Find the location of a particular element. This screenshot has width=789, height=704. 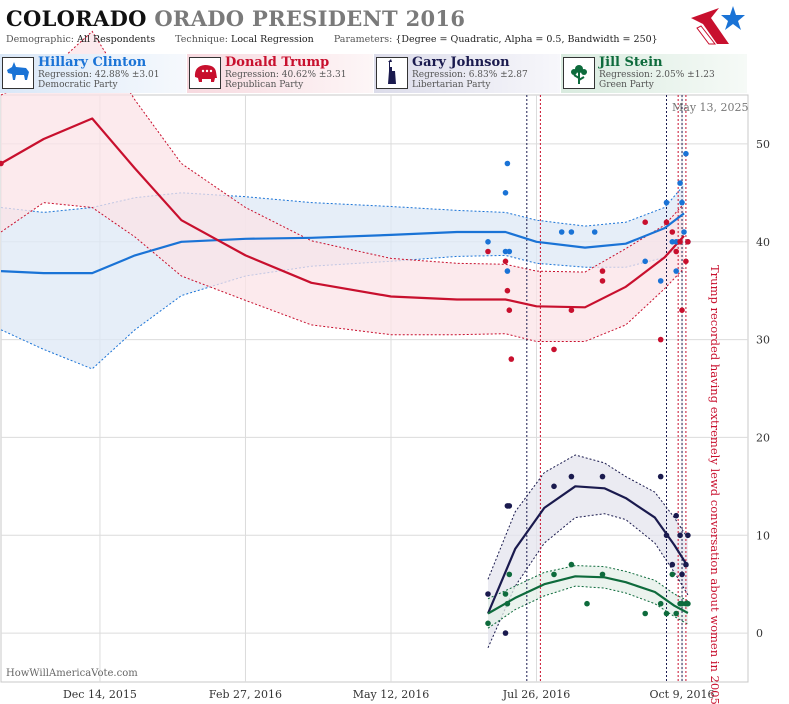

band-lower-line is located at coordinates (588, 581).